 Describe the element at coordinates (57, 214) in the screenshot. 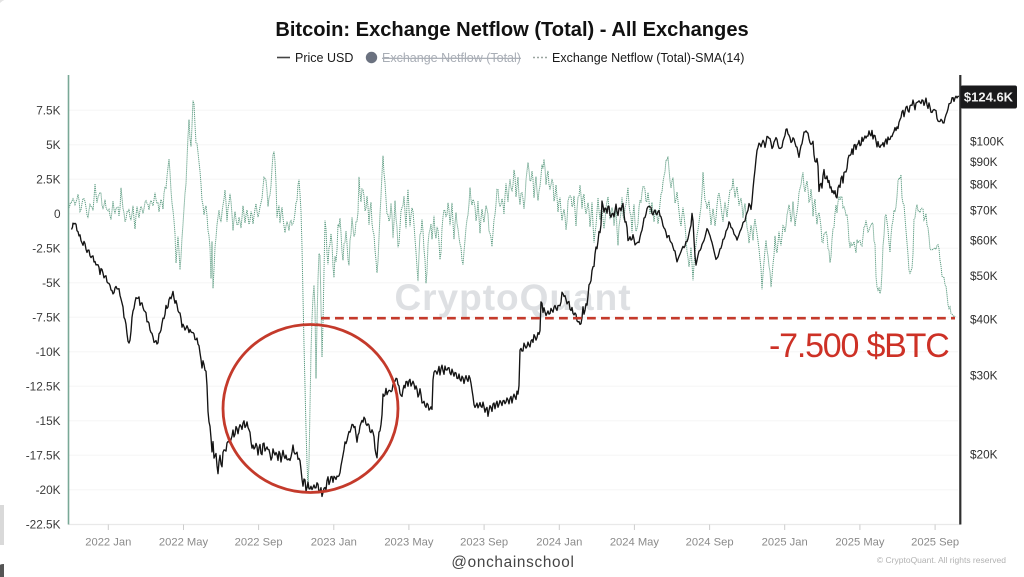

I see `svg-text: 0` at that location.